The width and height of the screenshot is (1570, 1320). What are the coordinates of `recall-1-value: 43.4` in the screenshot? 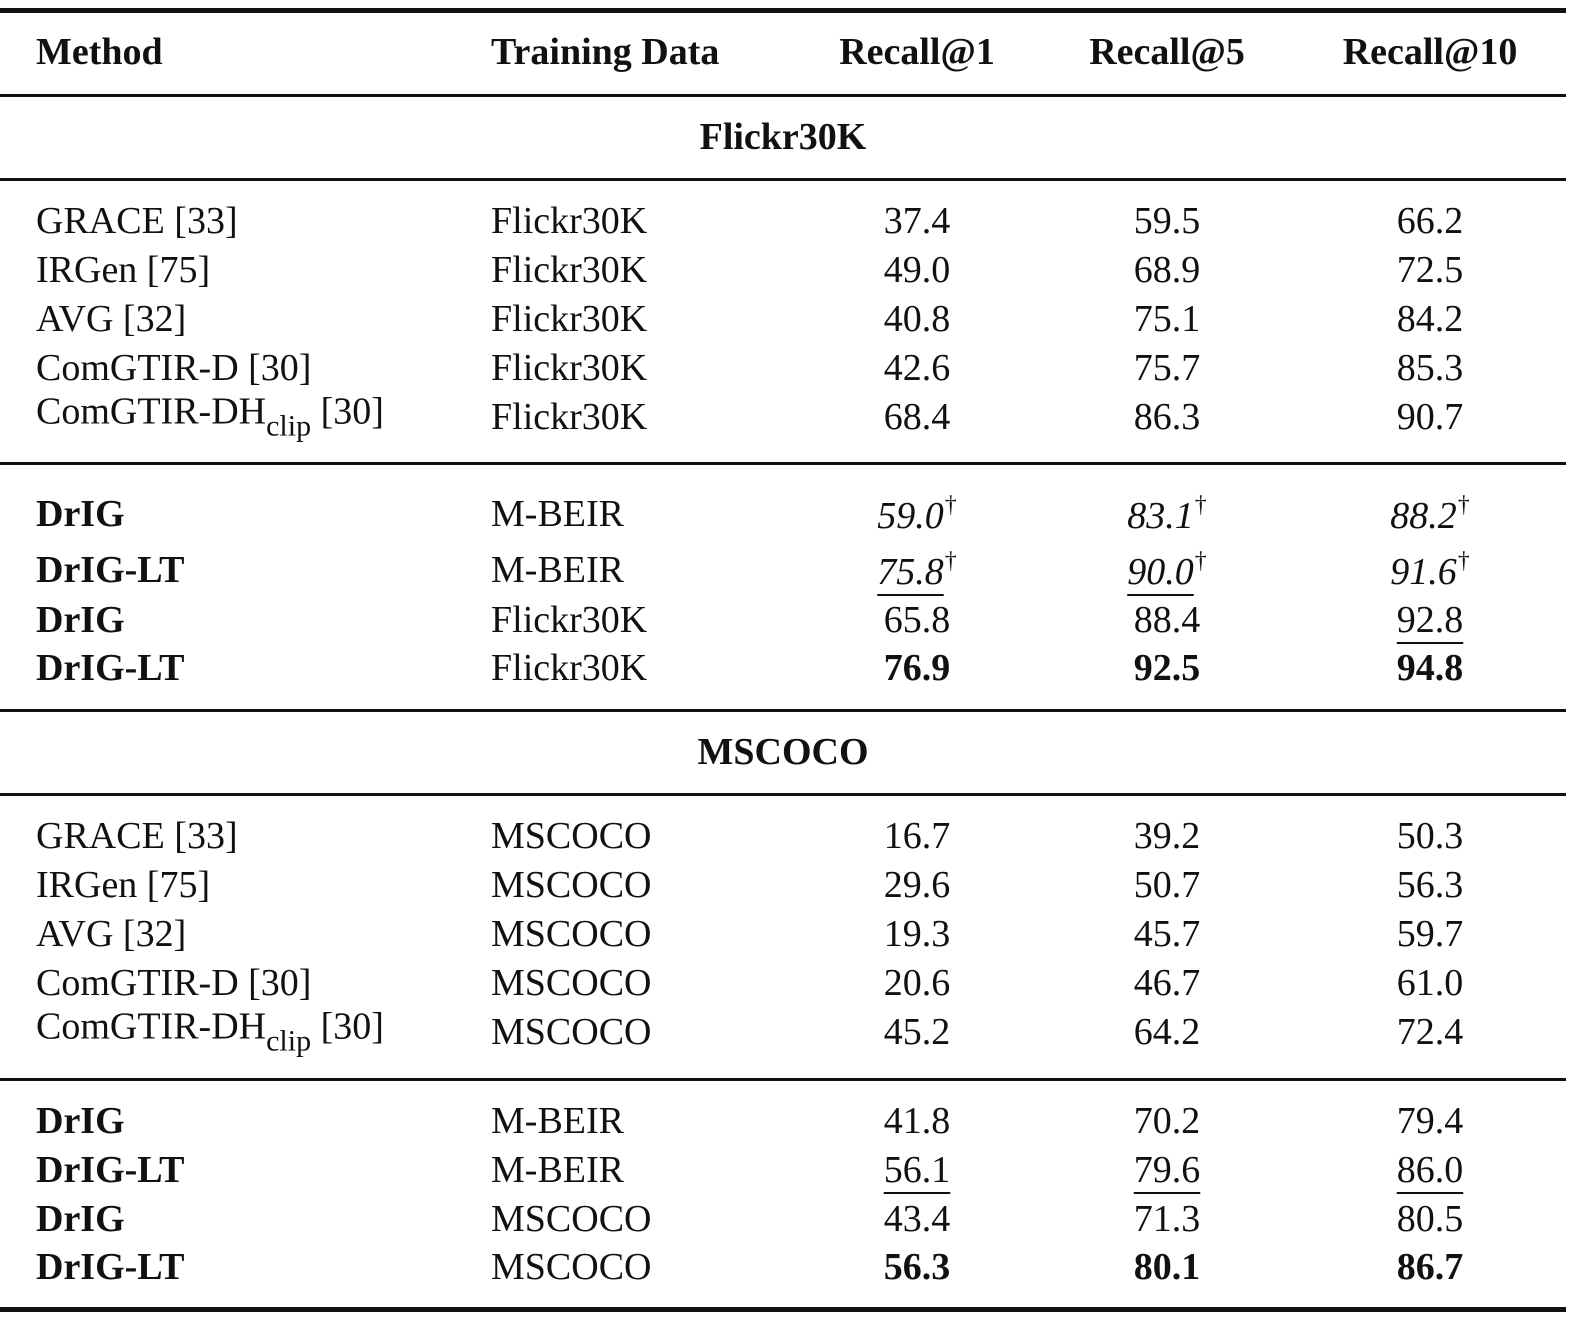 It's located at (917, 1219).